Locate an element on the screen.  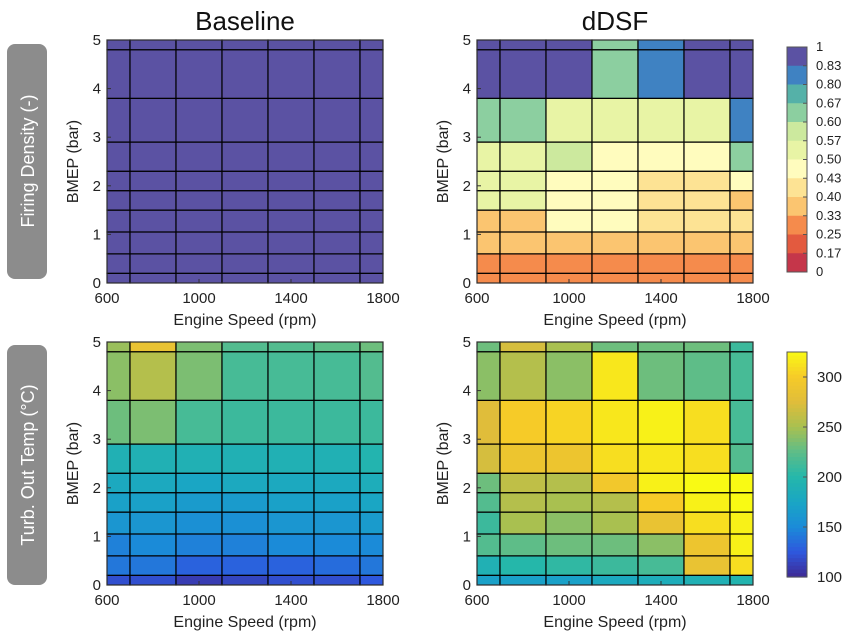
colorbar-tick-label: 250 is located at coordinates (829, 427).